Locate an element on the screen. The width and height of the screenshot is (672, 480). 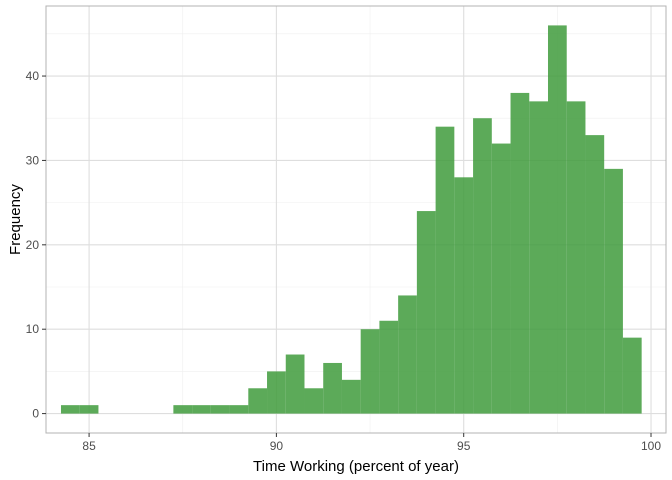
x-axis-ticks: 85 90 95 100 is located at coordinates (371, 443).